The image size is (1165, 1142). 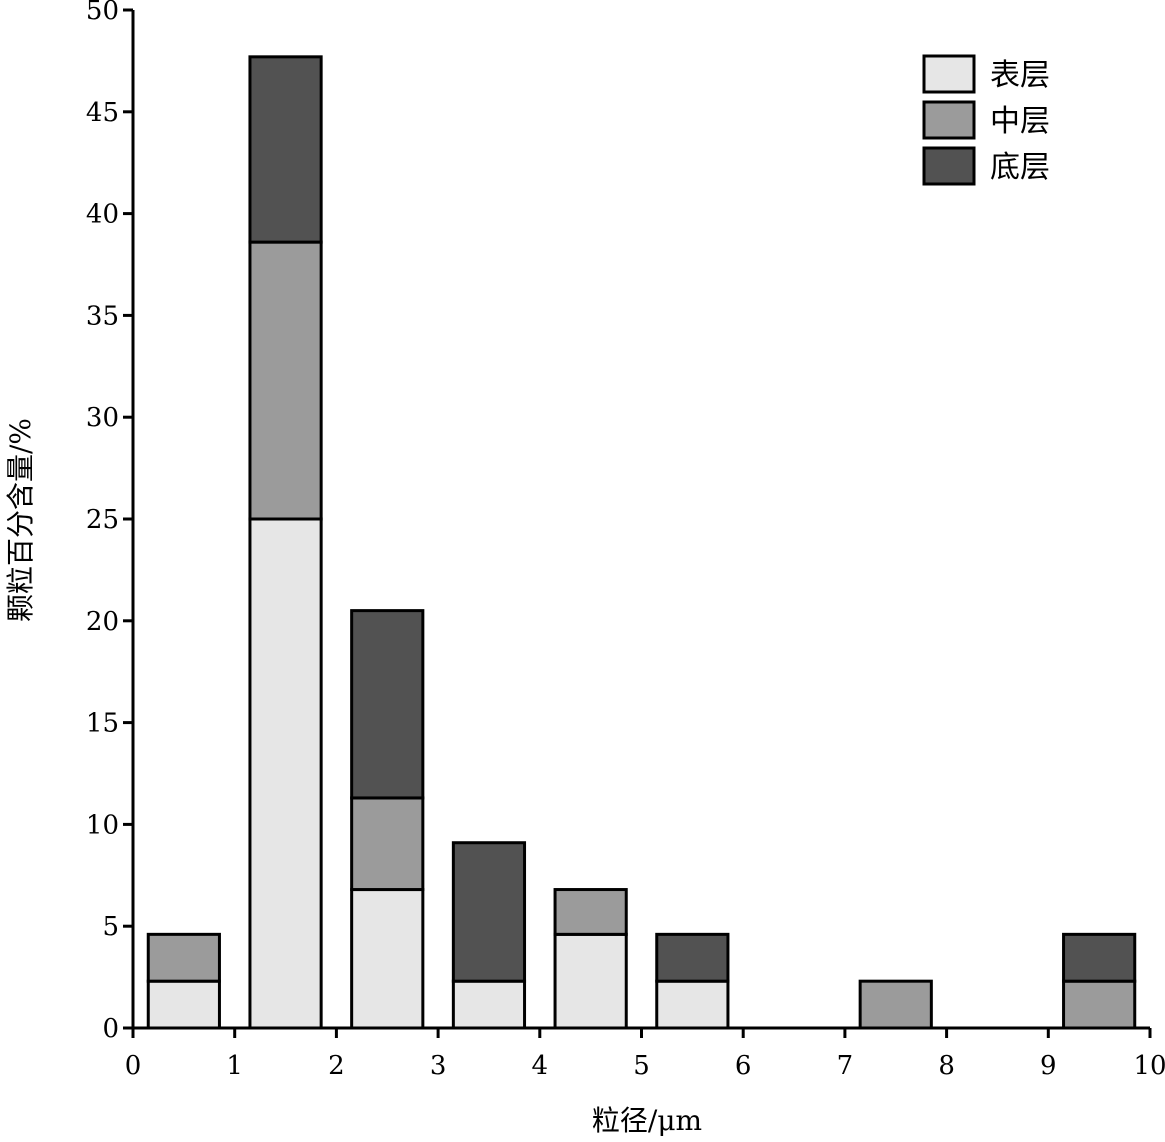 What do you see at coordinates (102, 215) in the screenshot?
I see `y-tick-label: 40` at bounding box center [102, 215].